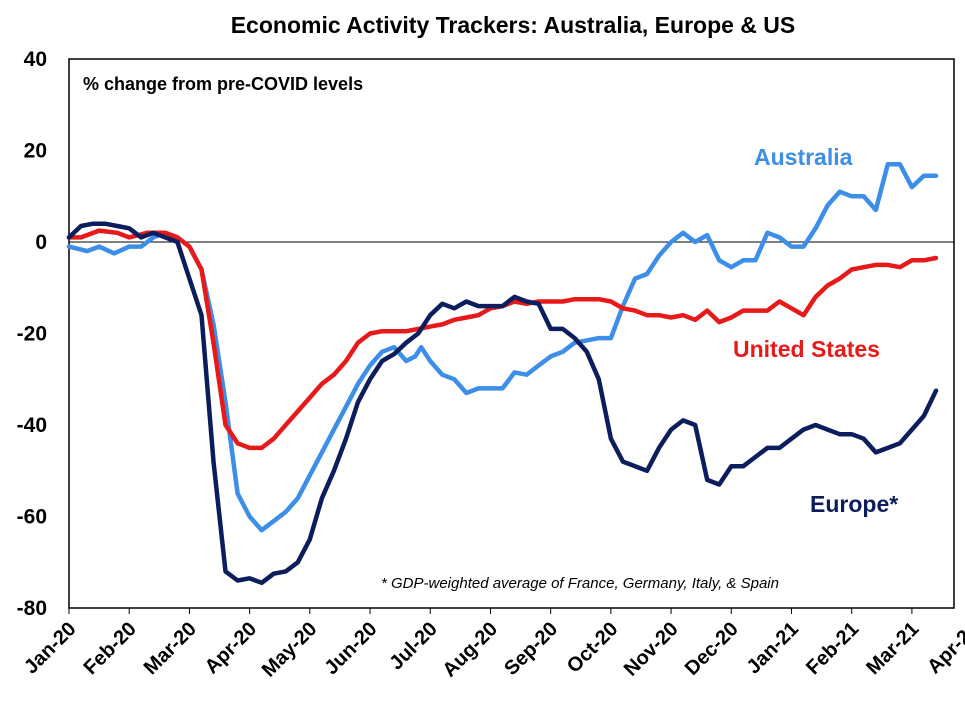 The width and height of the screenshot is (965, 715). Describe the element at coordinates (231, 648) in the screenshot. I see `x-tick-label: Apr-20` at that location.